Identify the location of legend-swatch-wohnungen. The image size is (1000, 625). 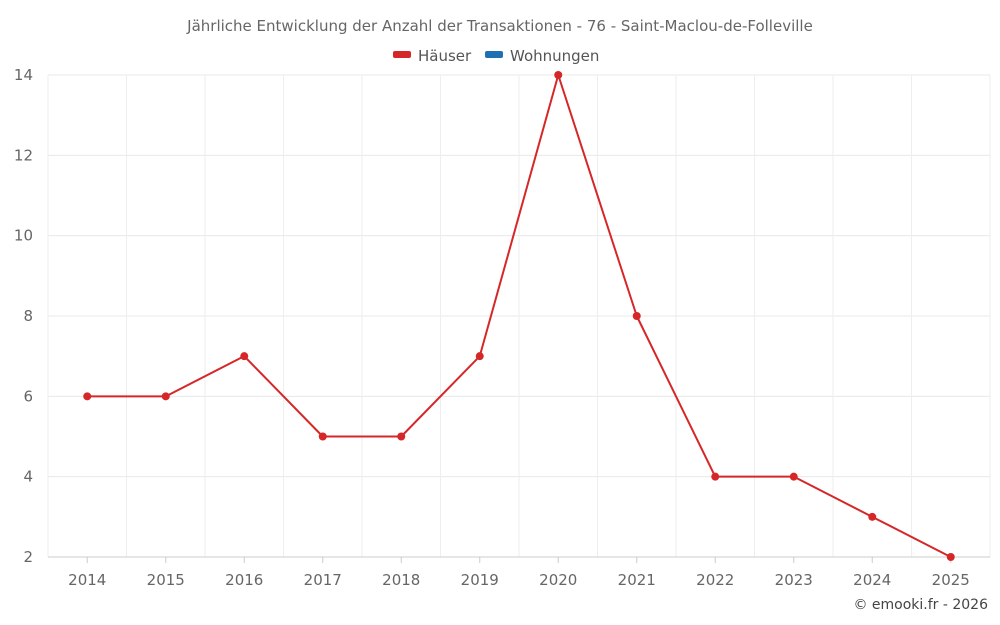
(494, 54).